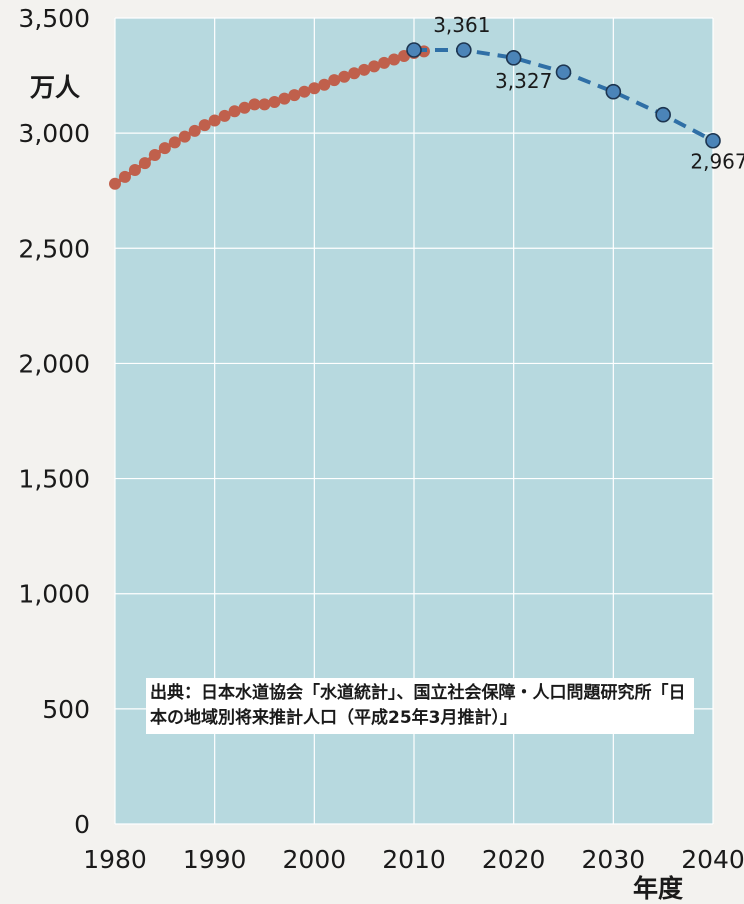 This screenshot has height=904, width=744. Describe the element at coordinates (54, 133) in the screenshot. I see `y-tick-label: 3,000` at that location.